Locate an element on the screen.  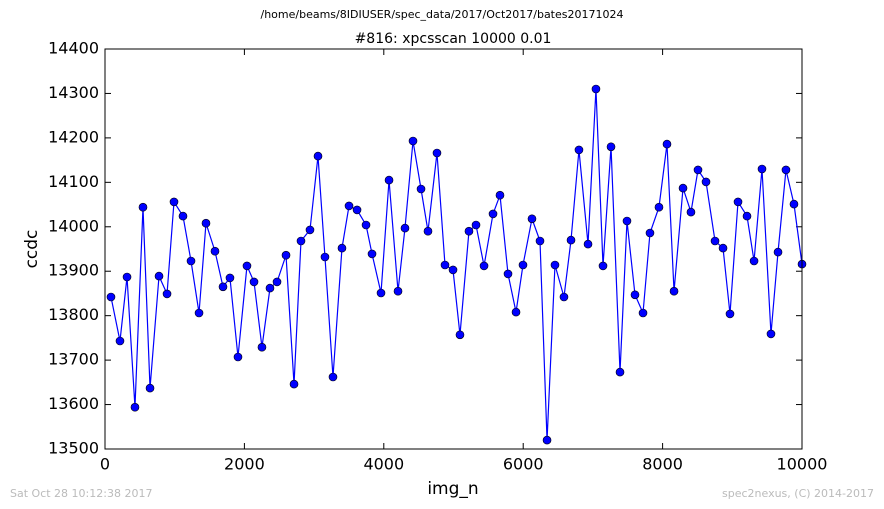
x-tick-label: 0 is located at coordinates (105, 464).